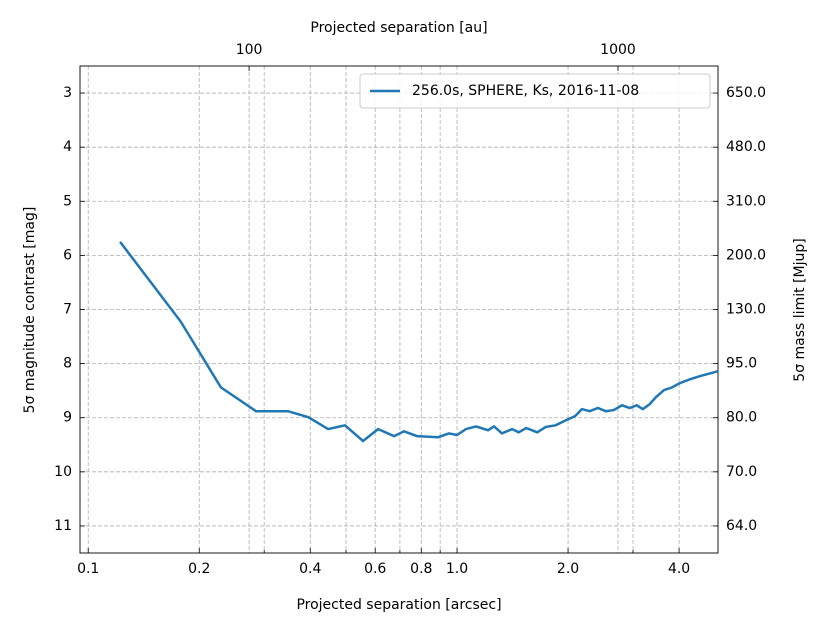 The width and height of the screenshot is (830, 627). I want to click on x2-tick-label: 100, so click(249, 50).